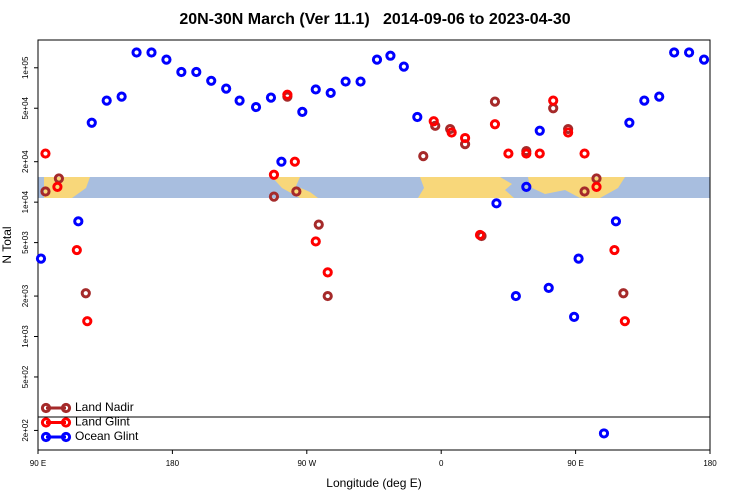 Image resolution: width=750 pixels, height=500 pixels. Describe the element at coordinates (374, 187) in the screenshot. I see `map-strip` at that location.